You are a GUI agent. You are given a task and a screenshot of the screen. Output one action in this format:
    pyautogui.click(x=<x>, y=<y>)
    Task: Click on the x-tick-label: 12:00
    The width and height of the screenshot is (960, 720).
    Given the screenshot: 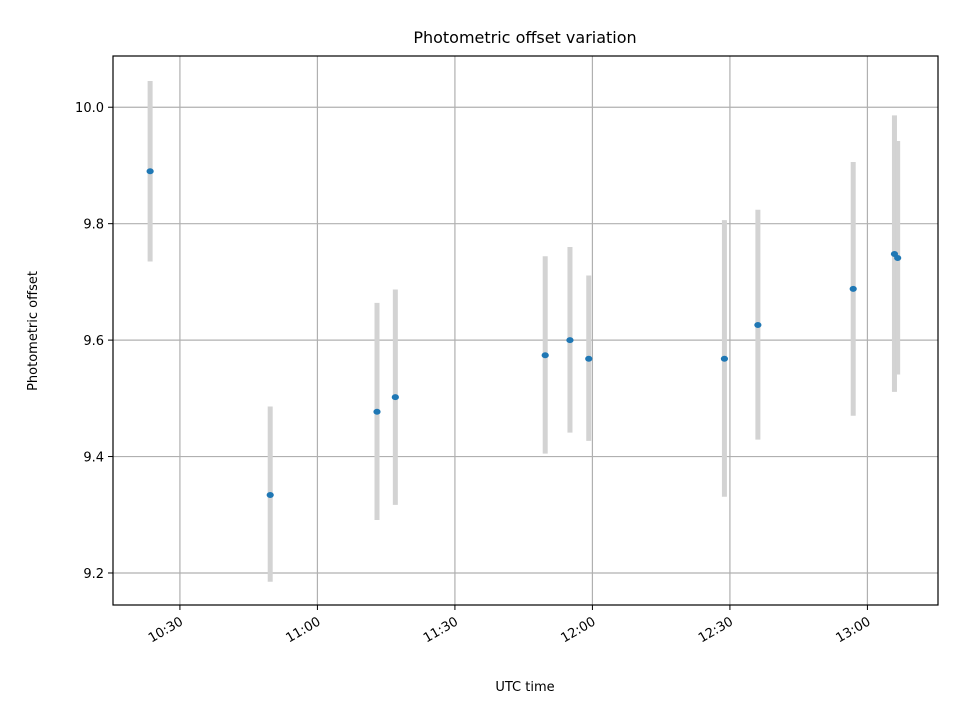 What is the action you would take?
    pyautogui.click(x=578, y=630)
    